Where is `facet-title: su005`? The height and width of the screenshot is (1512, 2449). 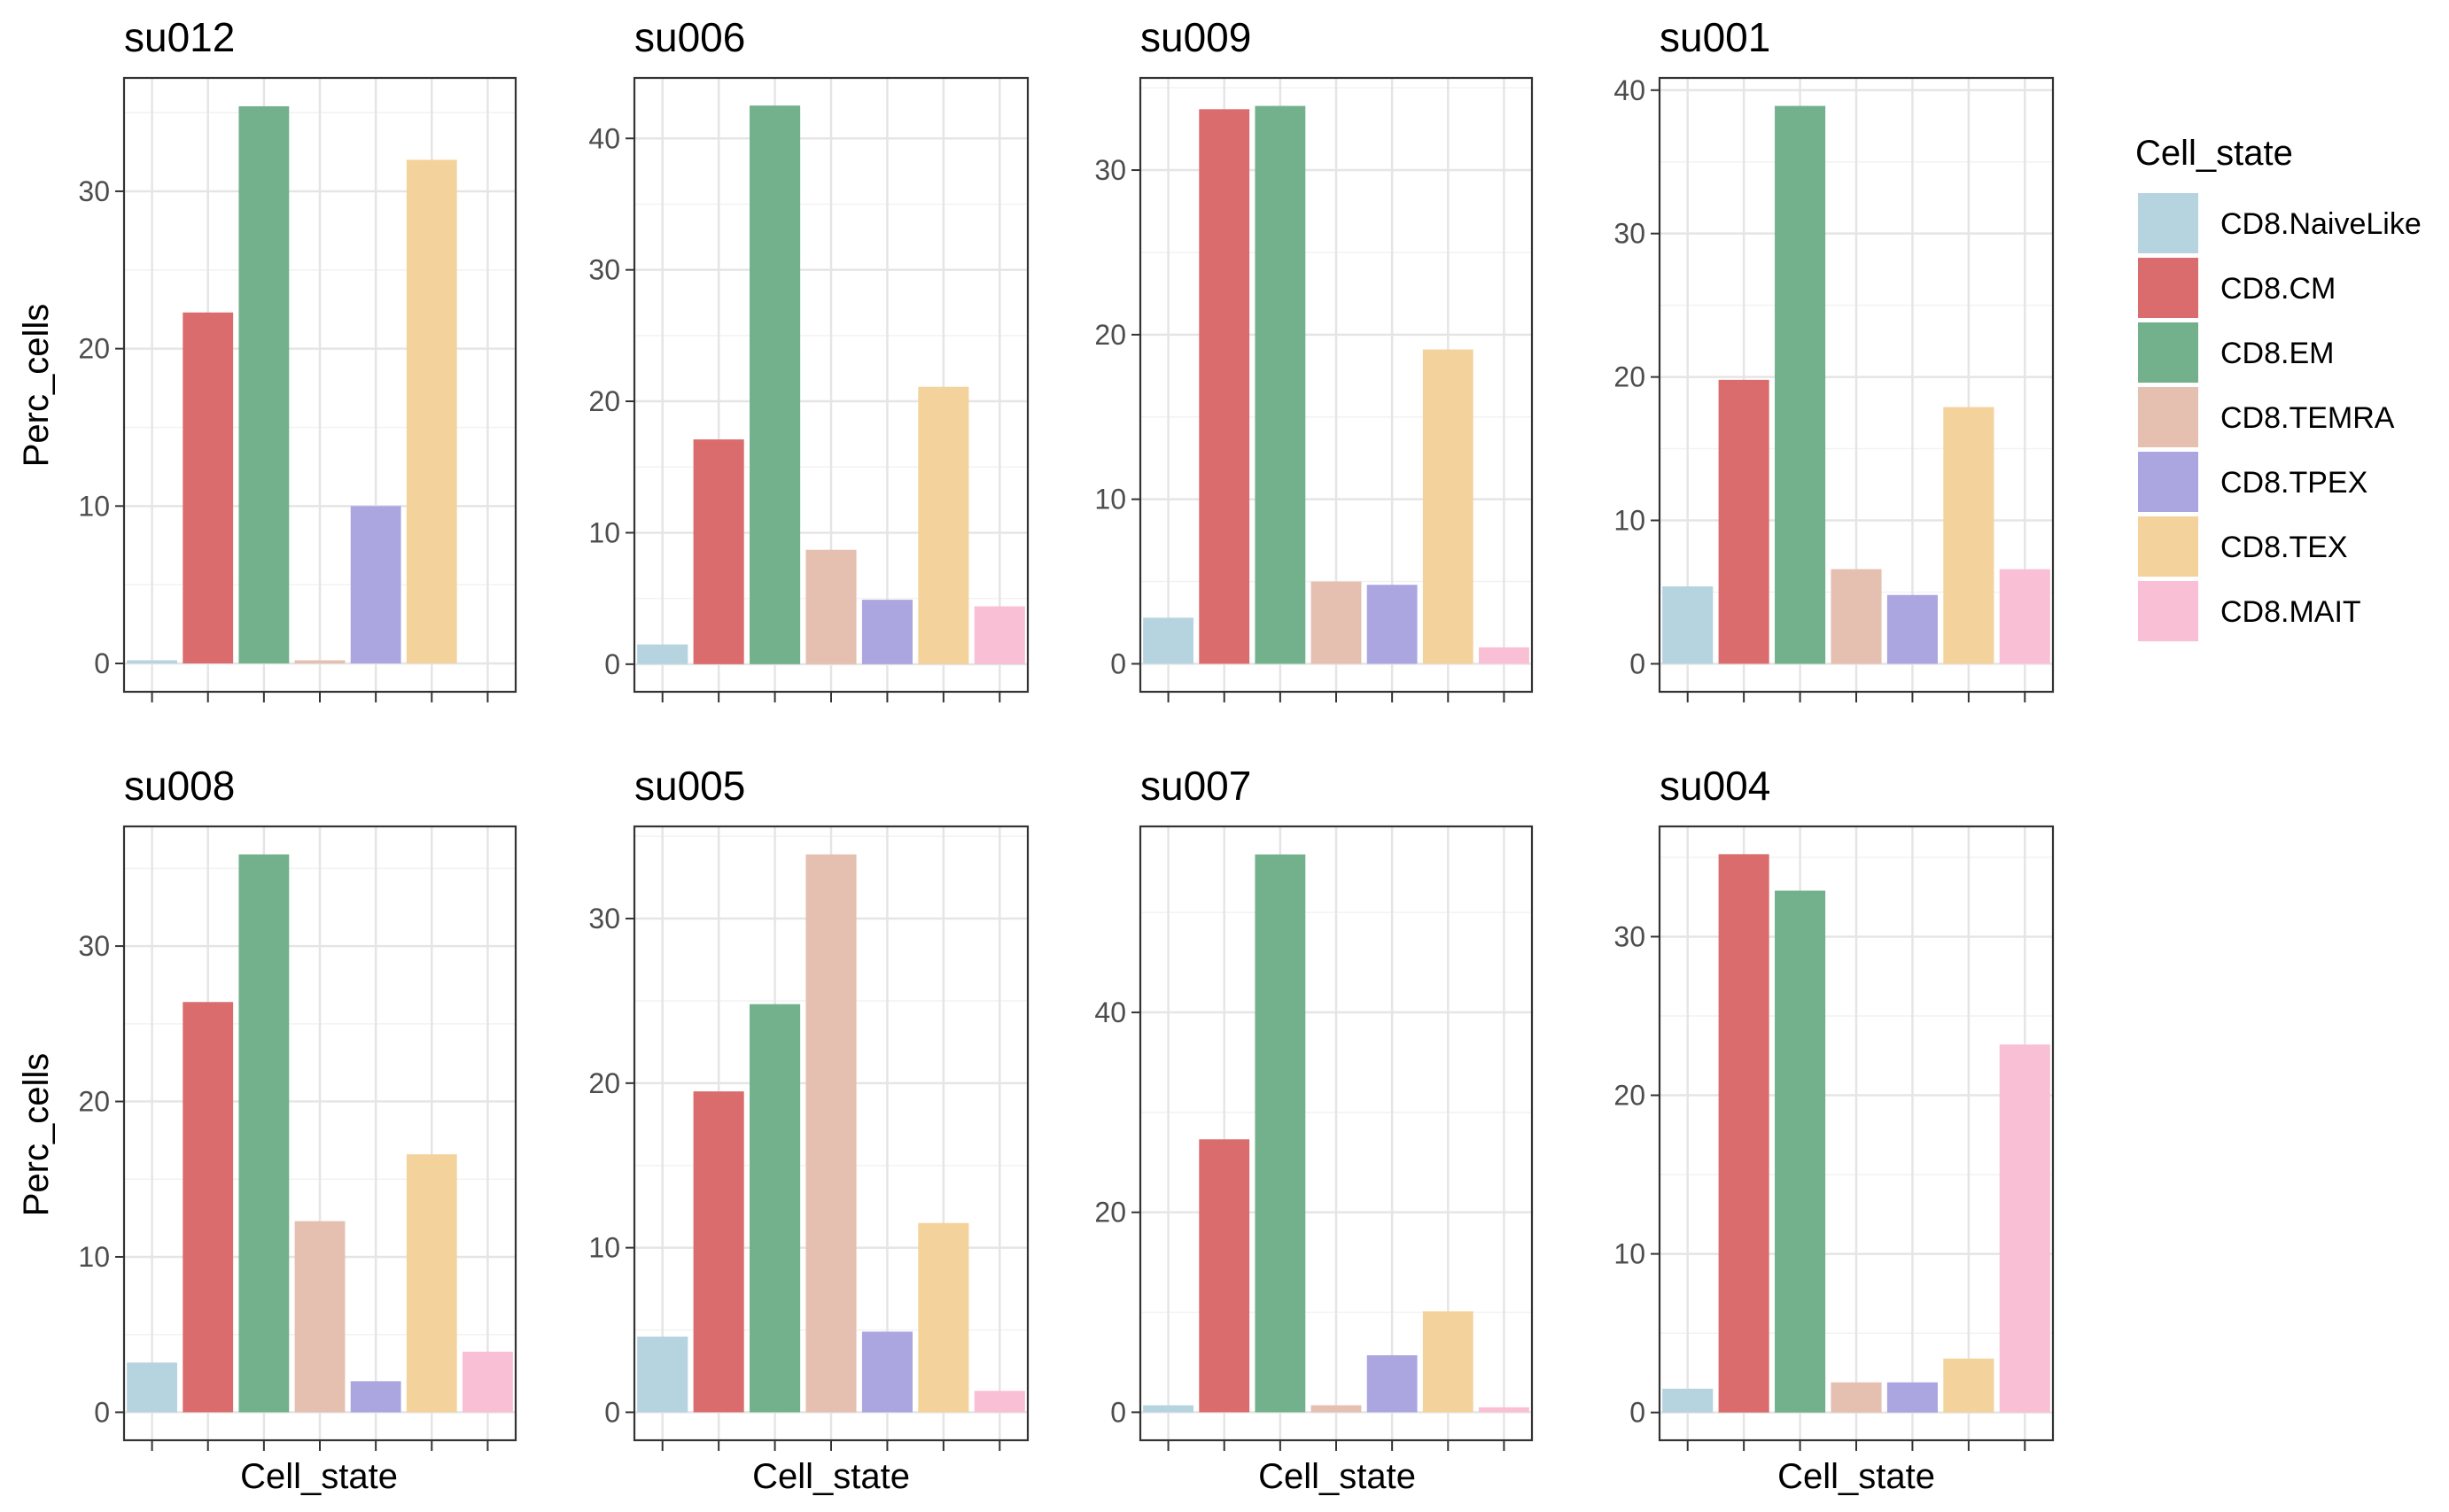
facet-title: su005 is located at coordinates (689, 786).